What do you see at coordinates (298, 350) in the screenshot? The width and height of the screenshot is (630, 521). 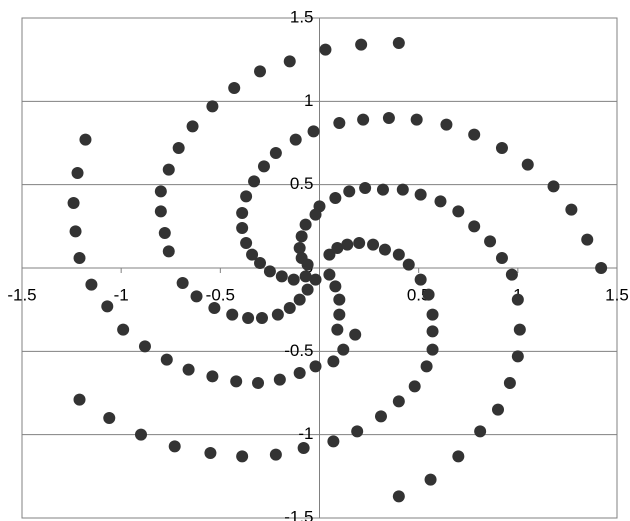 I see `y-tick-label: -0.5` at bounding box center [298, 350].